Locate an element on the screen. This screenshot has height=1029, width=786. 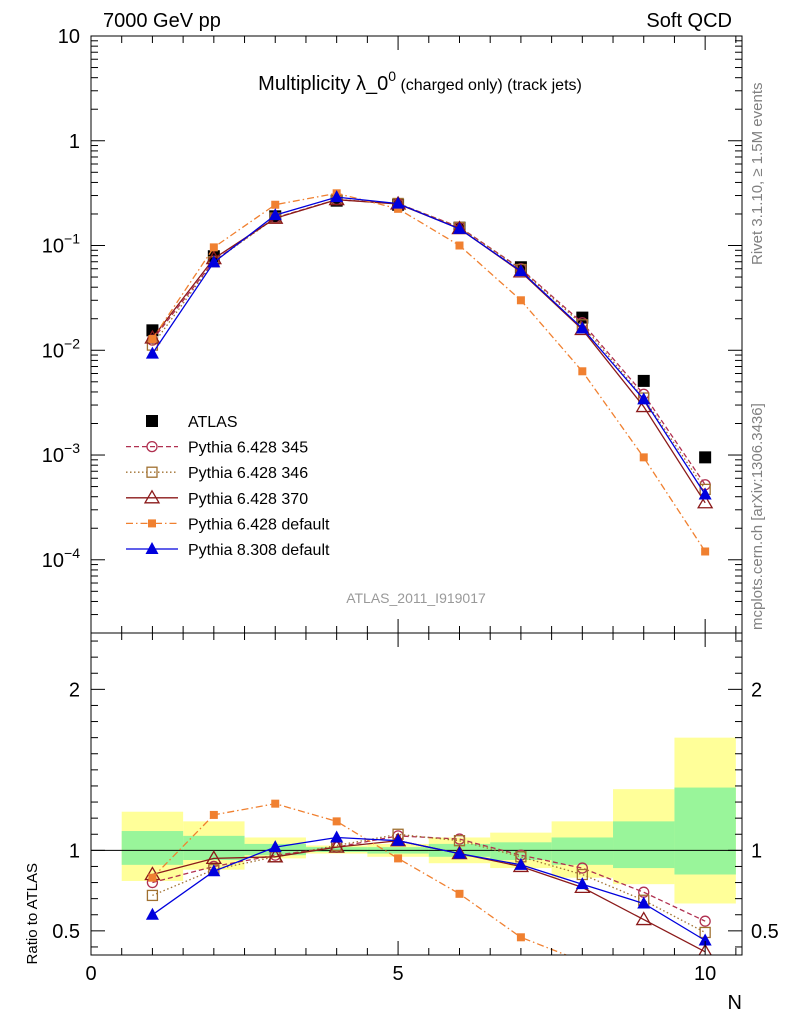
plot-title-sup: 0 is located at coordinates (392, 76).